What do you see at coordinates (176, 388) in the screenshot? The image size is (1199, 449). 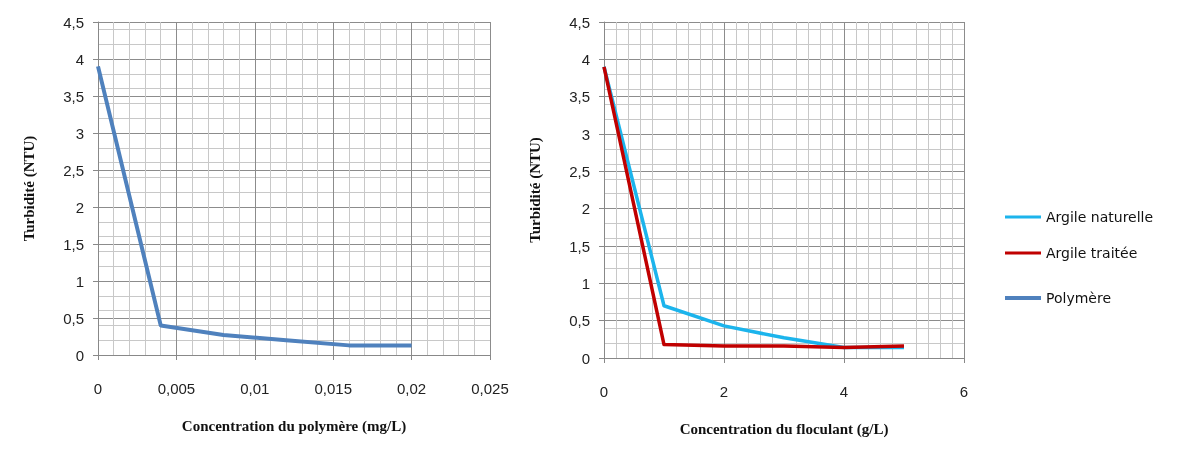 I see `x-tick-label: 0,005` at bounding box center [176, 388].